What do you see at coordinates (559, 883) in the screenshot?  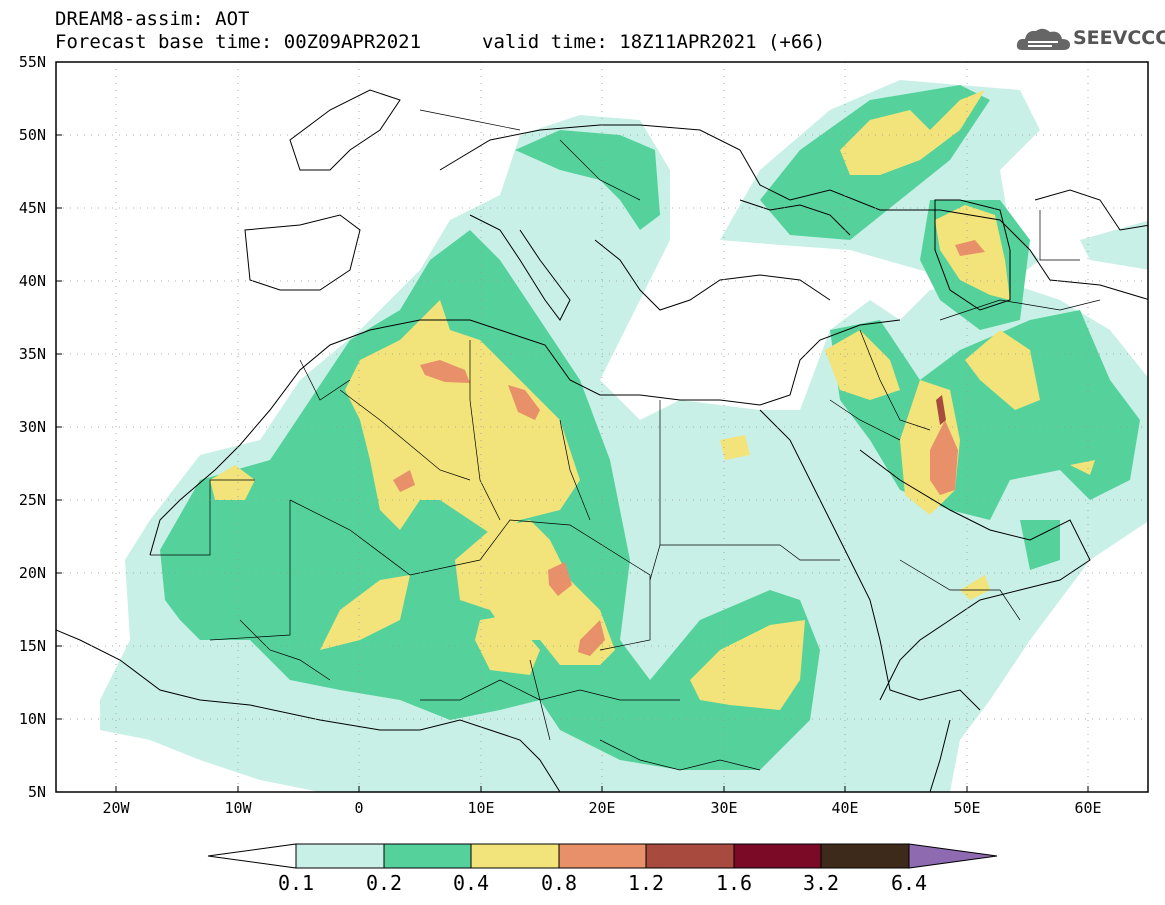 I see `colorbar-label: 0.8` at bounding box center [559, 883].